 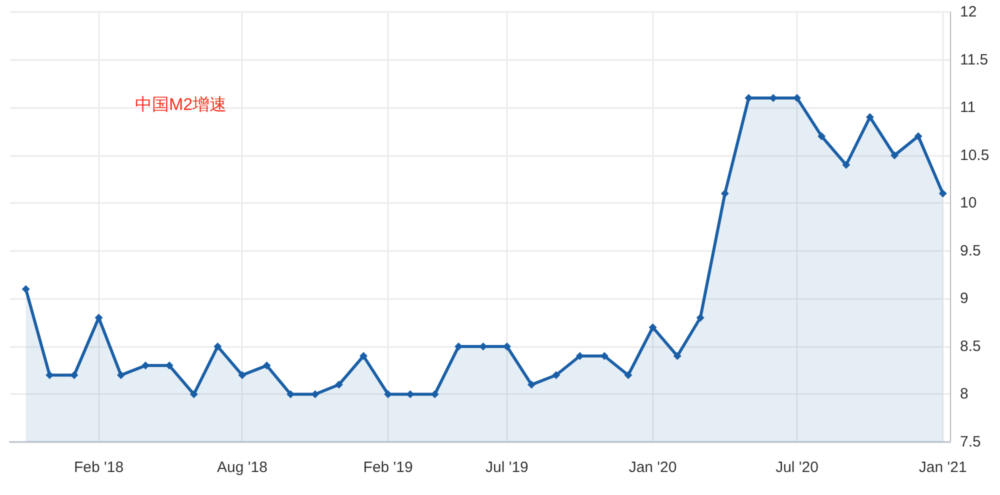 What do you see at coordinates (242, 467) in the screenshot?
I see `x-tick-label: Aug '18` at bounding box center [242, 467].